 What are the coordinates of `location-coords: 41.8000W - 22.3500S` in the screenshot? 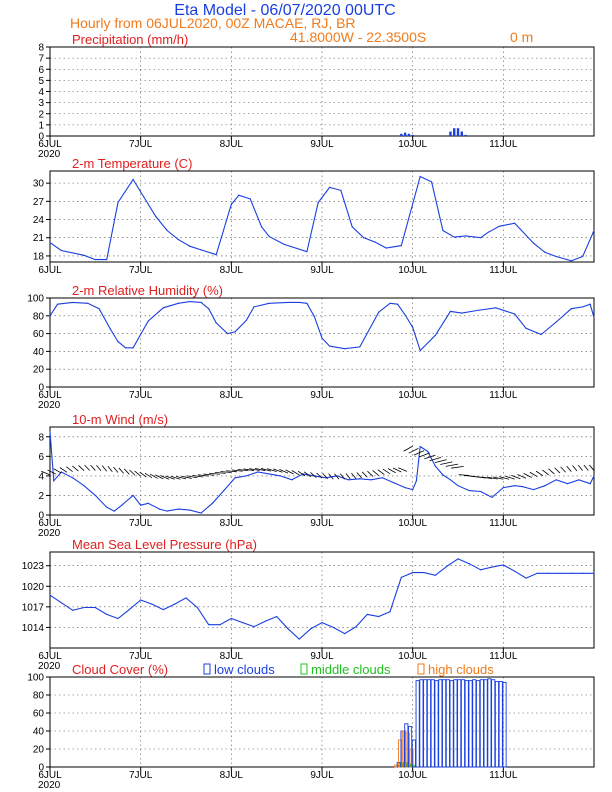 It's located at (358, 37).